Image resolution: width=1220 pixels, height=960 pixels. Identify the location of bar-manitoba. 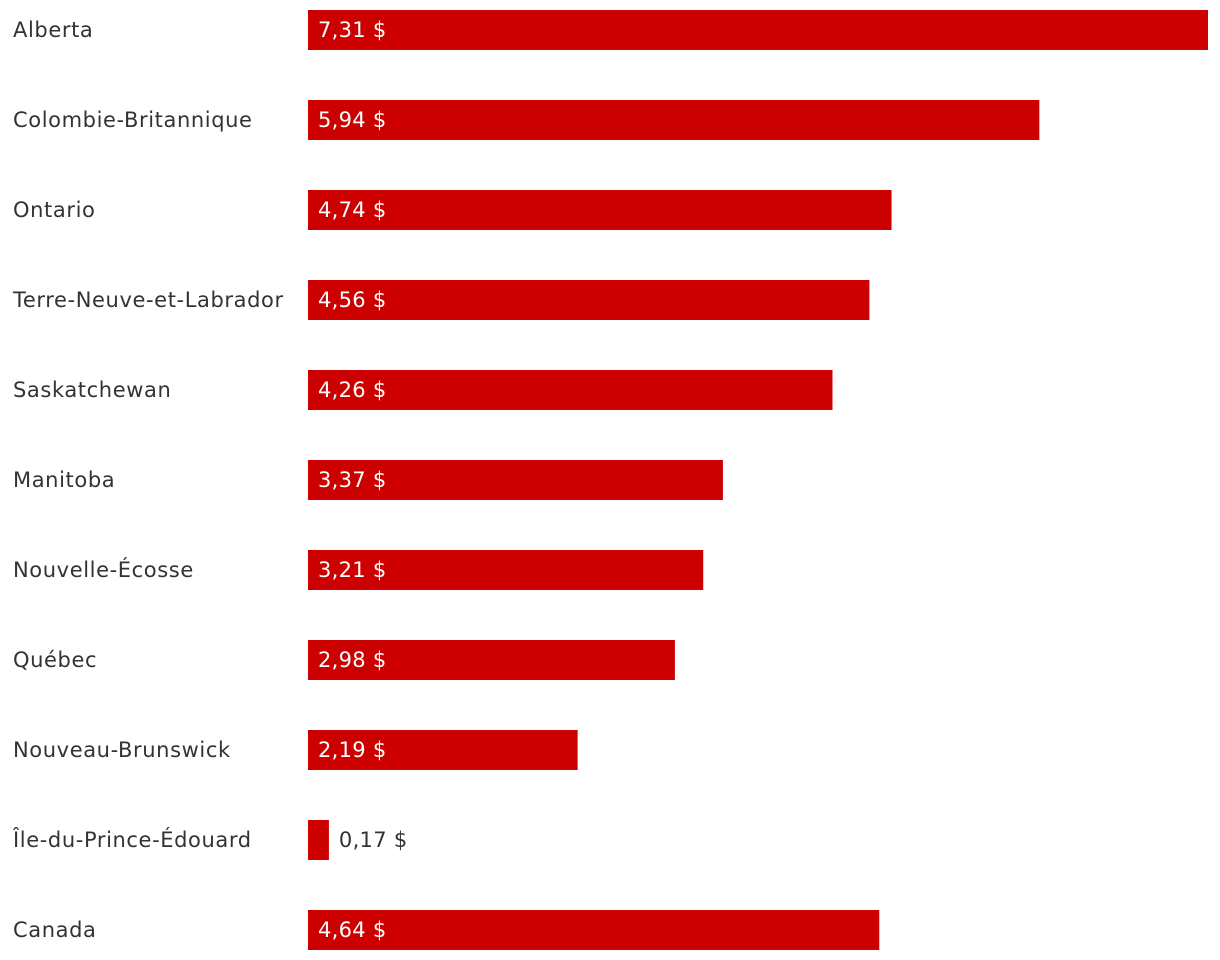
(515, 480).